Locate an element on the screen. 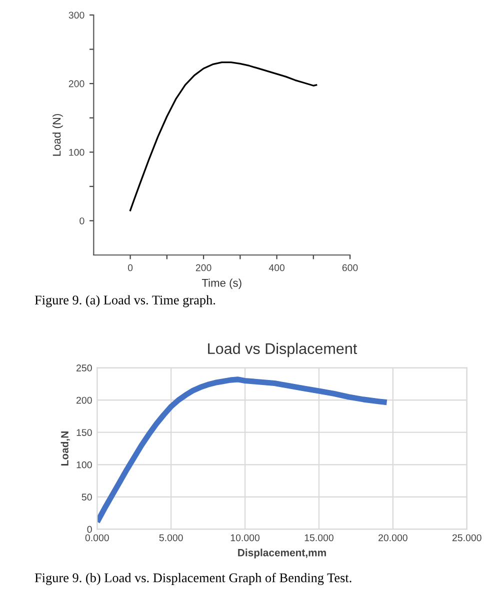 This screenshot has height=600, width=493. x-tick-label: 400 is located at coordinates (276, 268).